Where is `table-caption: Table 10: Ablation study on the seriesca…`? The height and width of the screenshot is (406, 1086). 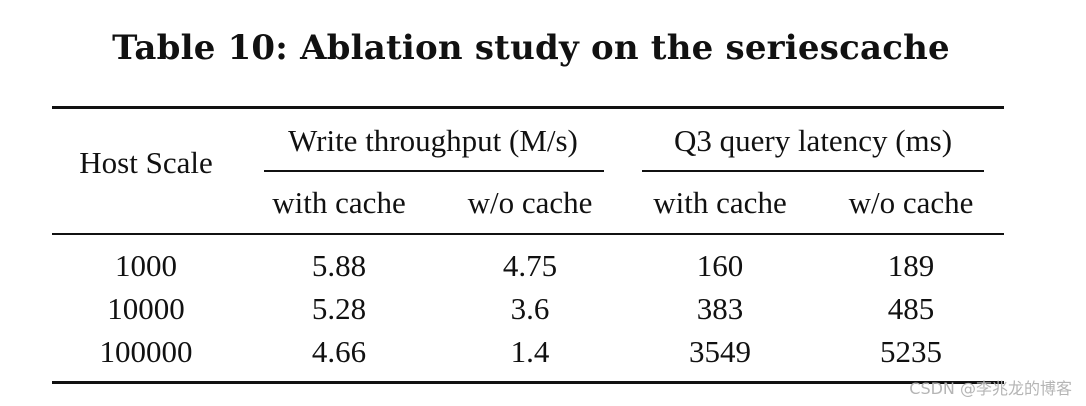 table-caption: Table 10: Ablation study on the seriesca… is located at coordinates (531, 48).